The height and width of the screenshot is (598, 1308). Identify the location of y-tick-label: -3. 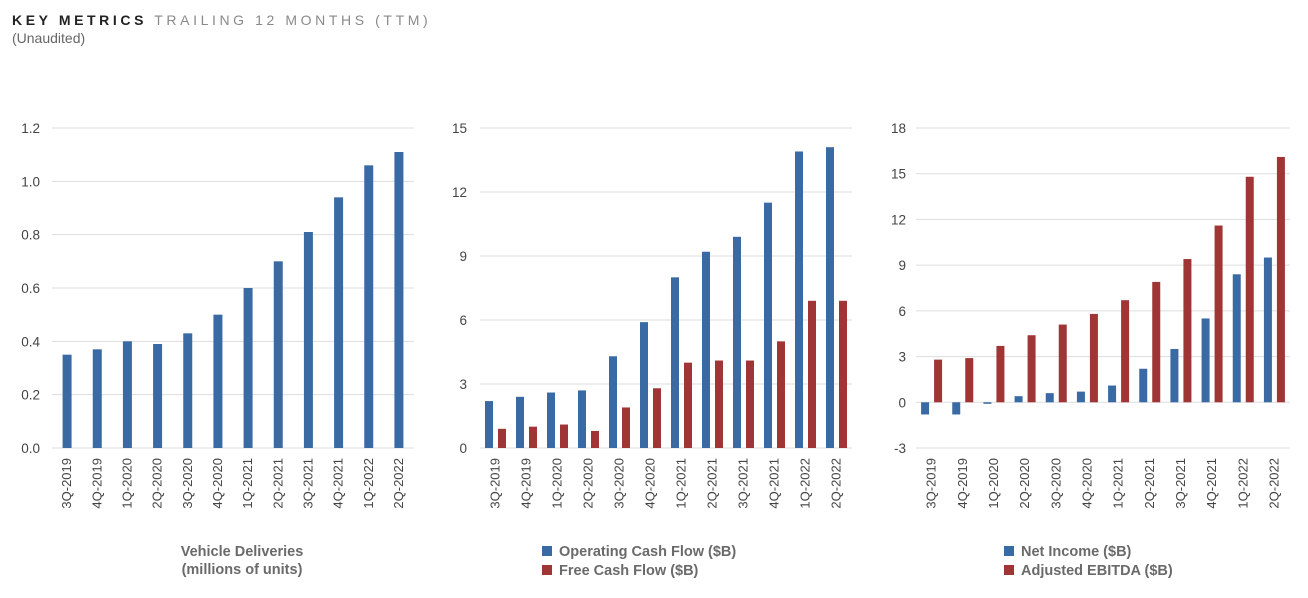
(900, 448).